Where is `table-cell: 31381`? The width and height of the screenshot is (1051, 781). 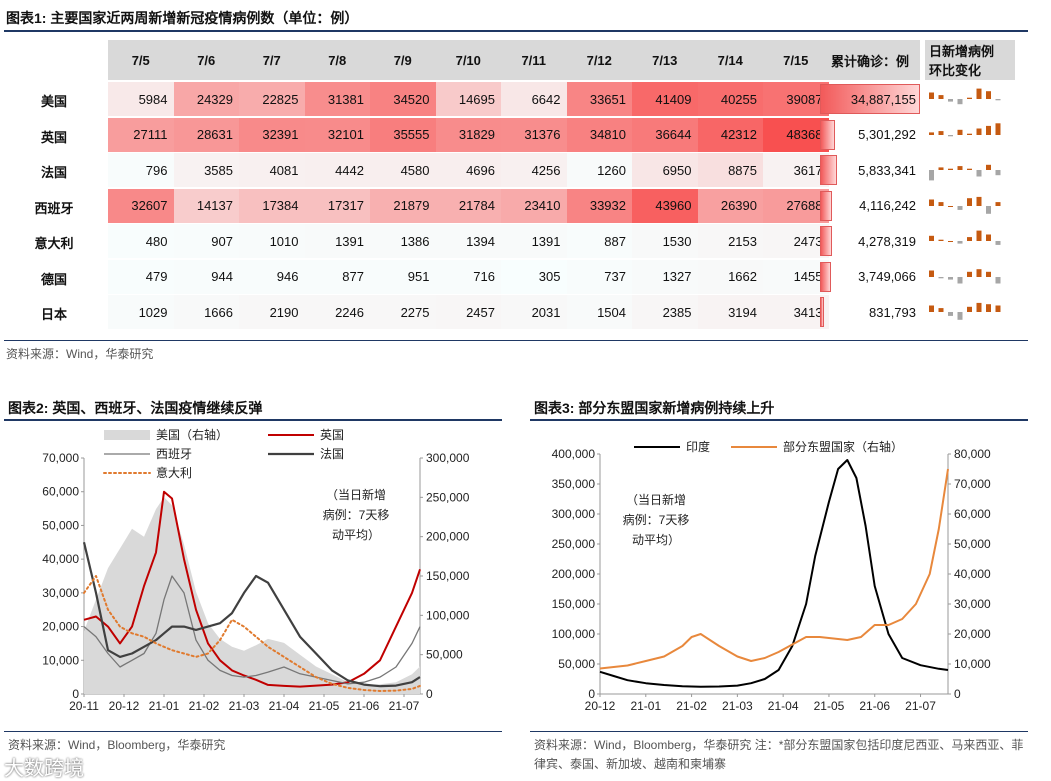
table-cell: 31381 is located at coordinates (337, 99).